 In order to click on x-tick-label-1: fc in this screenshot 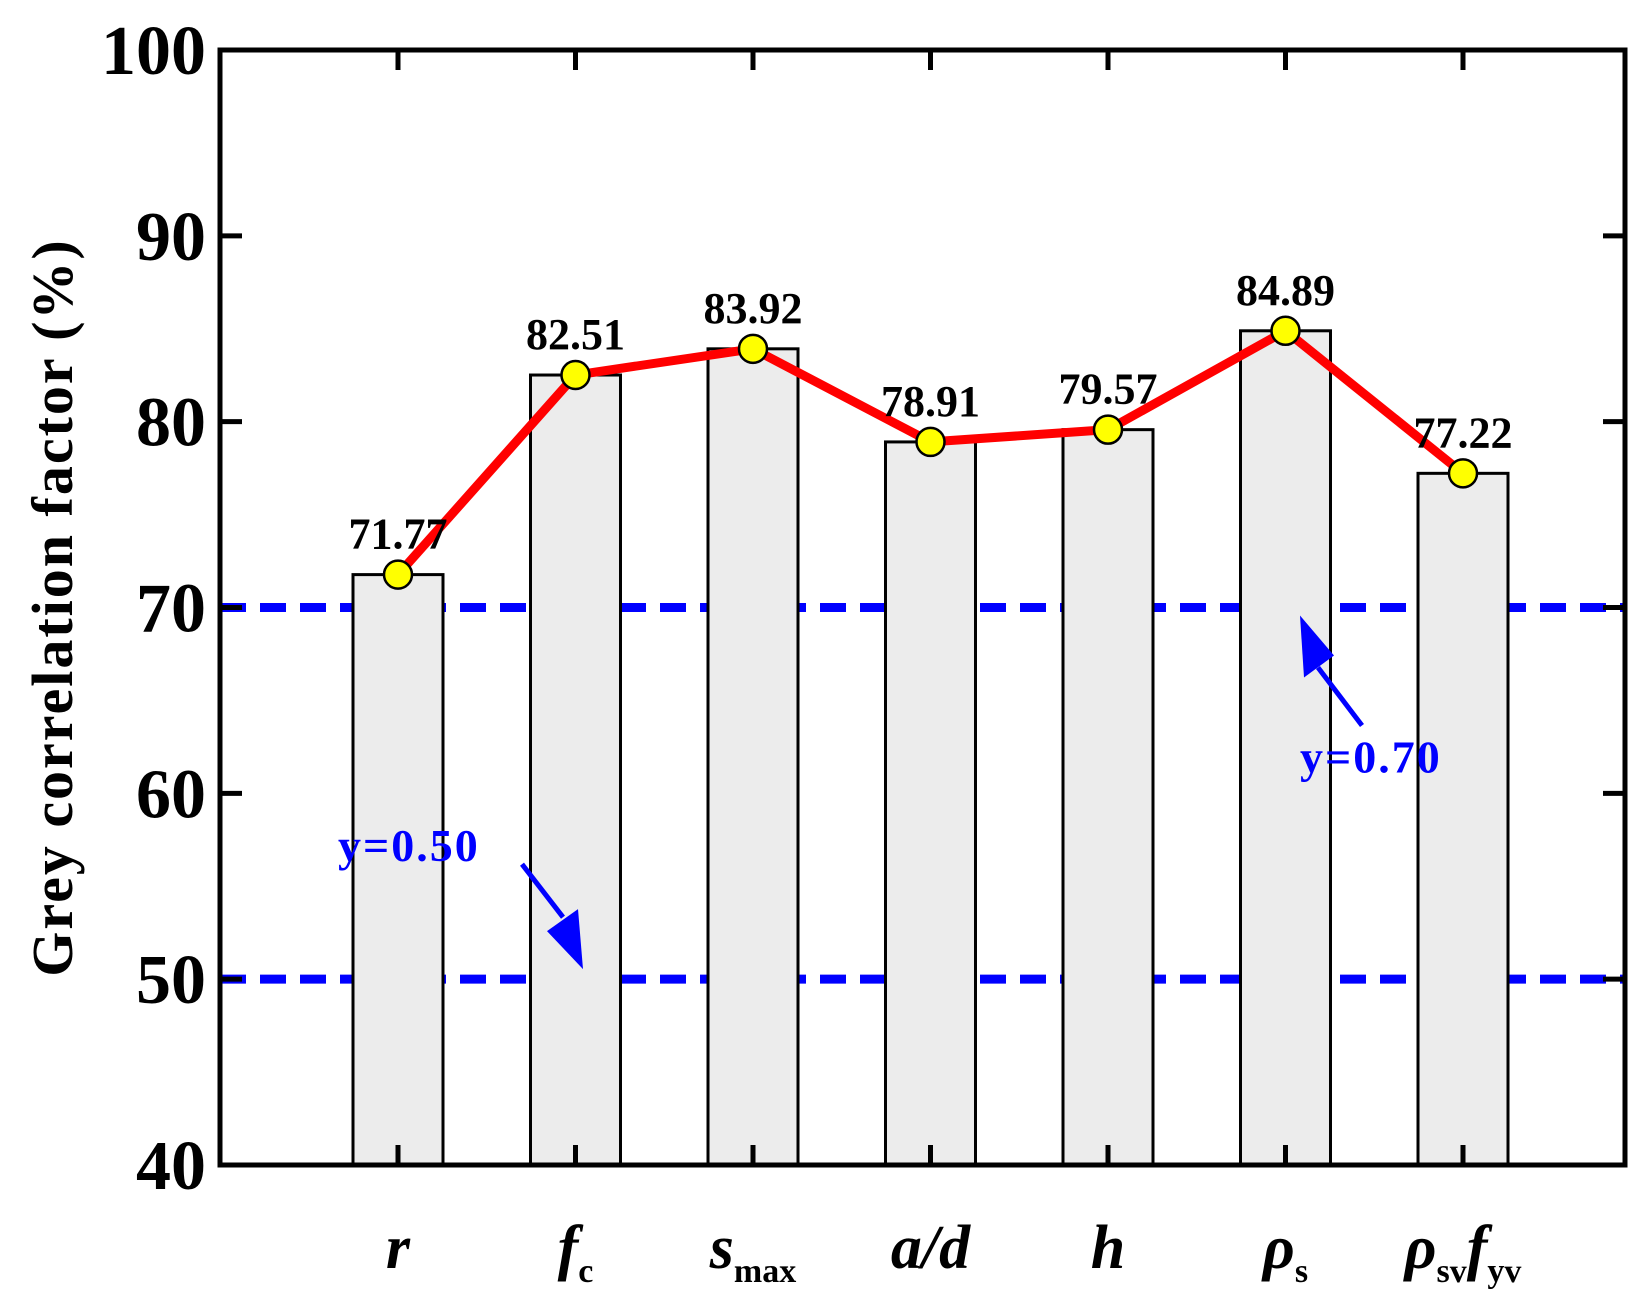, I will do `click(576, 1252)`.